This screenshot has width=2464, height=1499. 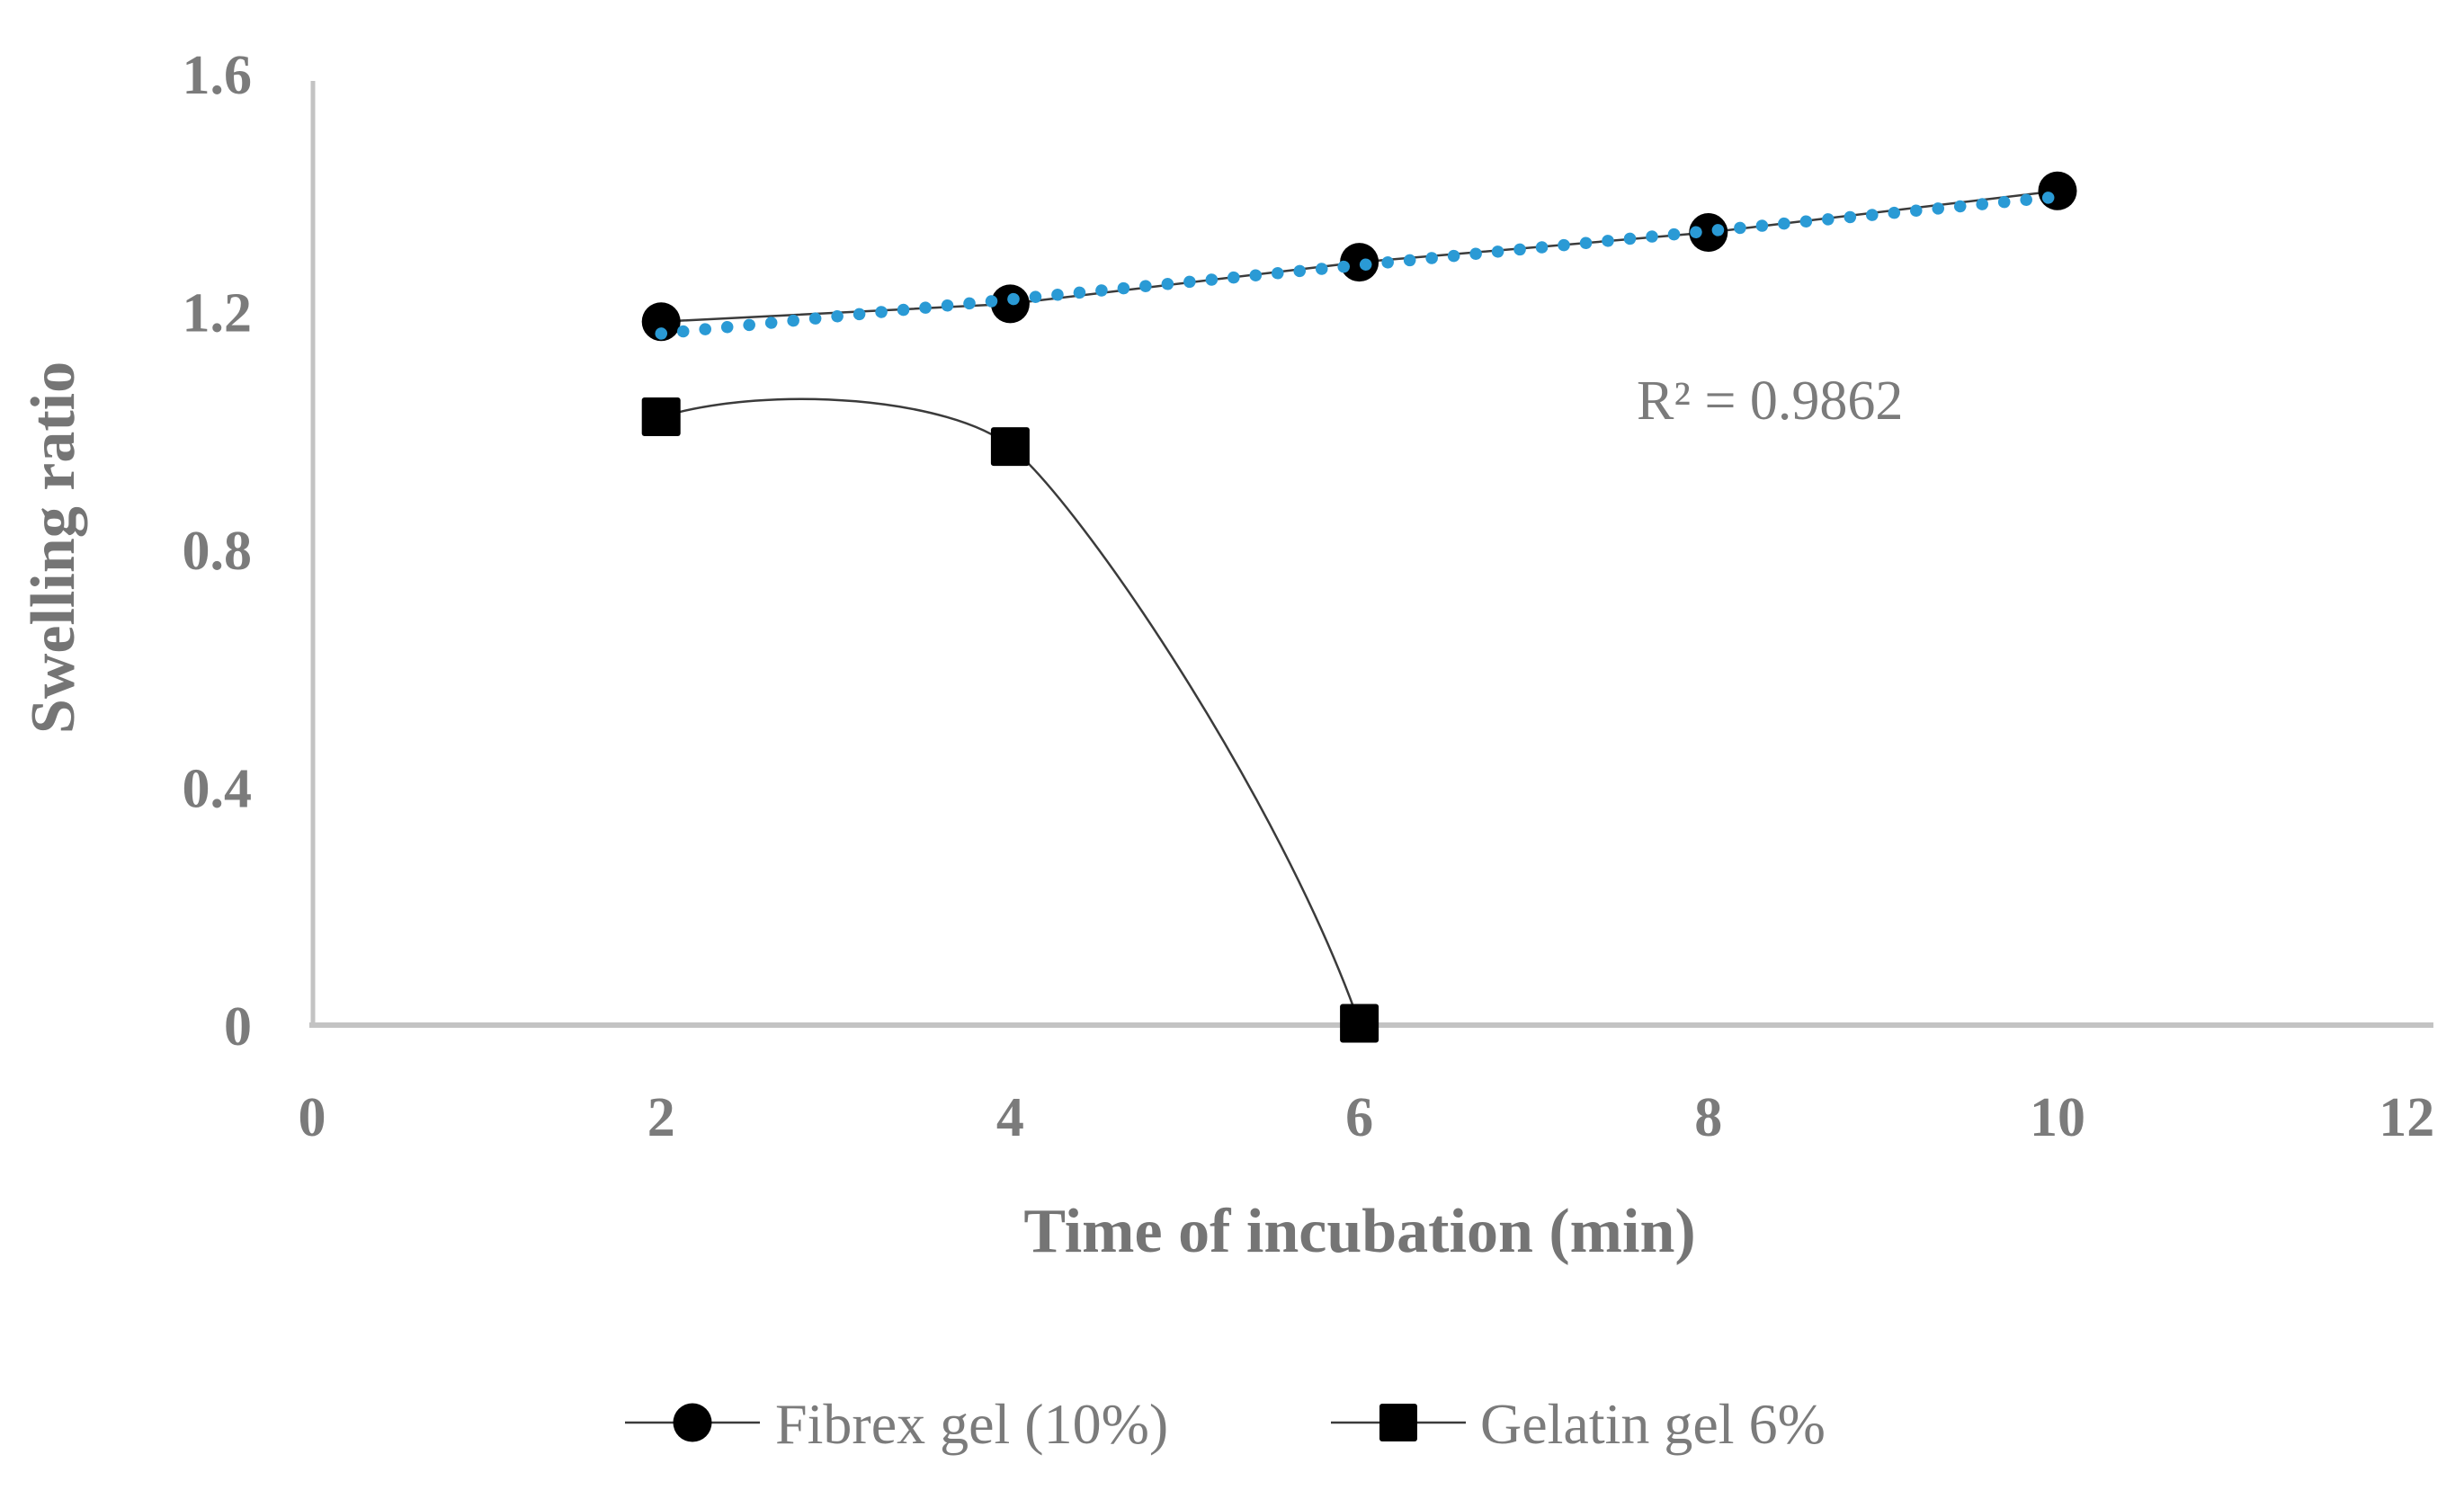 What do you see at coordinates (218, 789) in the screenshot?
I see `y-tick-label: 0.4` at bounding box center [218, 789].